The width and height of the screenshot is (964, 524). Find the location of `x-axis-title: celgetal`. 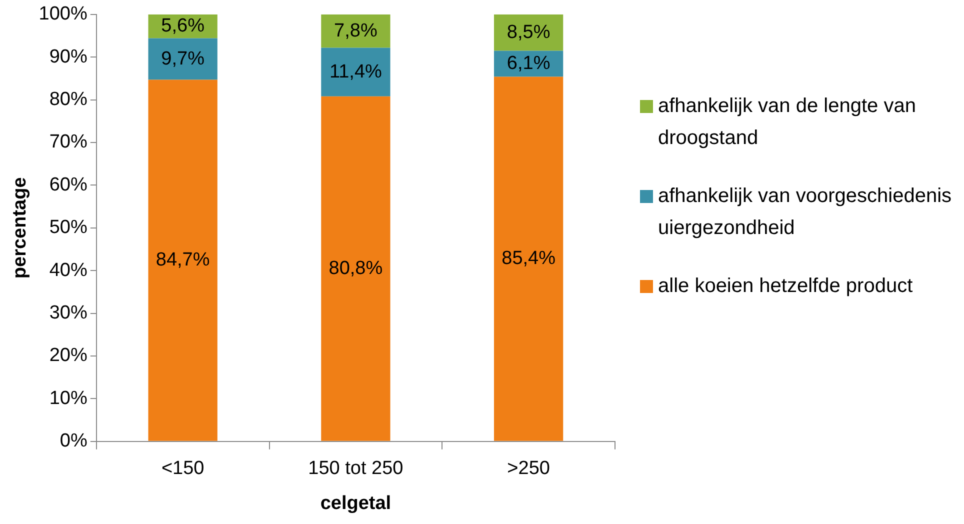

x-axis-title: celgetal is located at coordinates (356, 503).